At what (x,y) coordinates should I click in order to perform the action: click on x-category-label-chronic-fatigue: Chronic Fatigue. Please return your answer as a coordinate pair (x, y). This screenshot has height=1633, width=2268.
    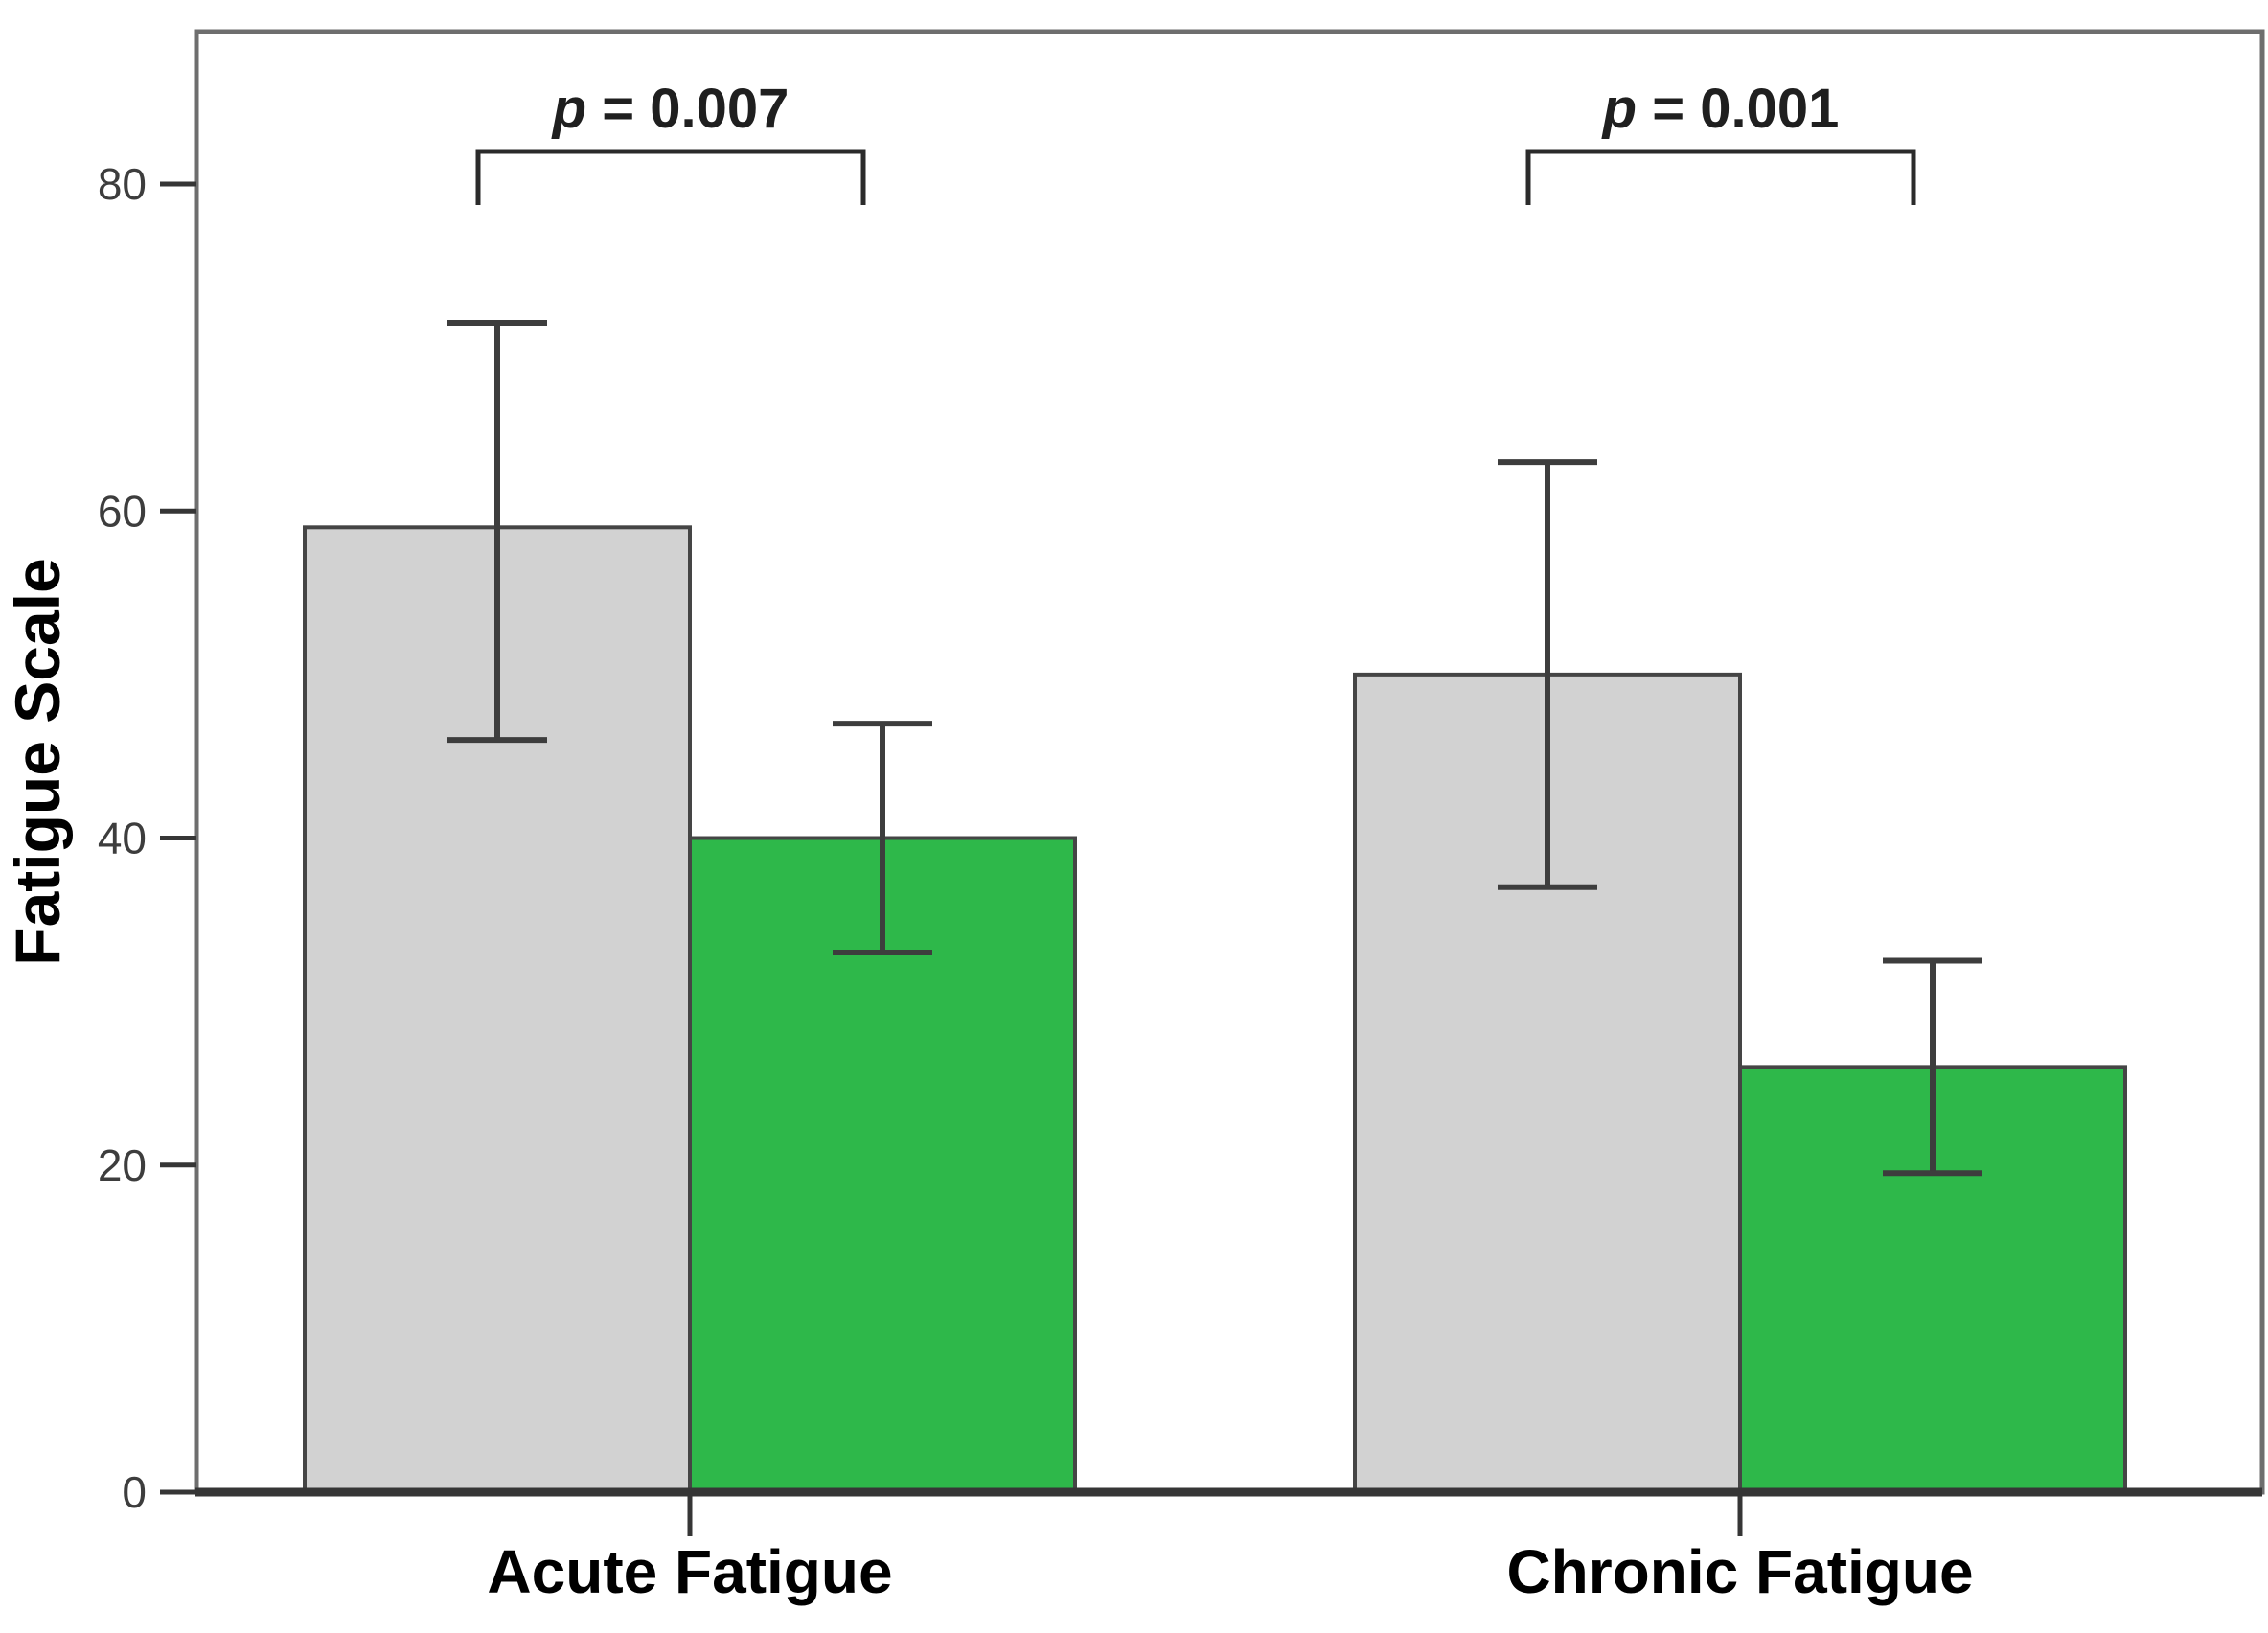
    Looking at the image, I should click on (1739, 1571).